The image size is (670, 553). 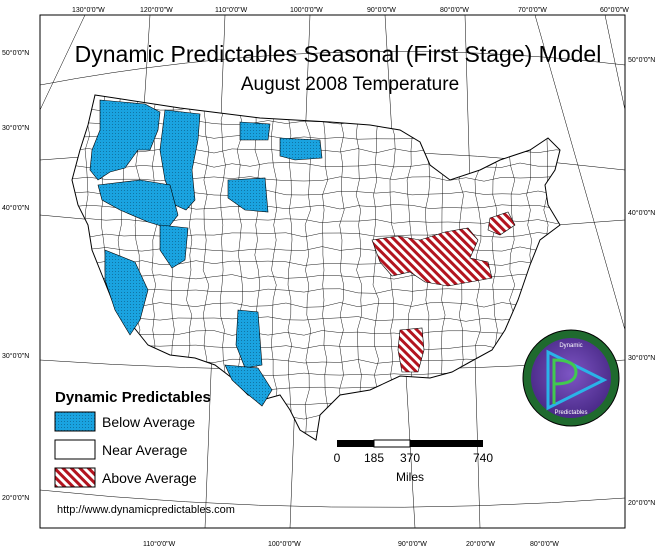 I want to click on tick-left-4: 30°0'0"N, so click(x=15, y=356).